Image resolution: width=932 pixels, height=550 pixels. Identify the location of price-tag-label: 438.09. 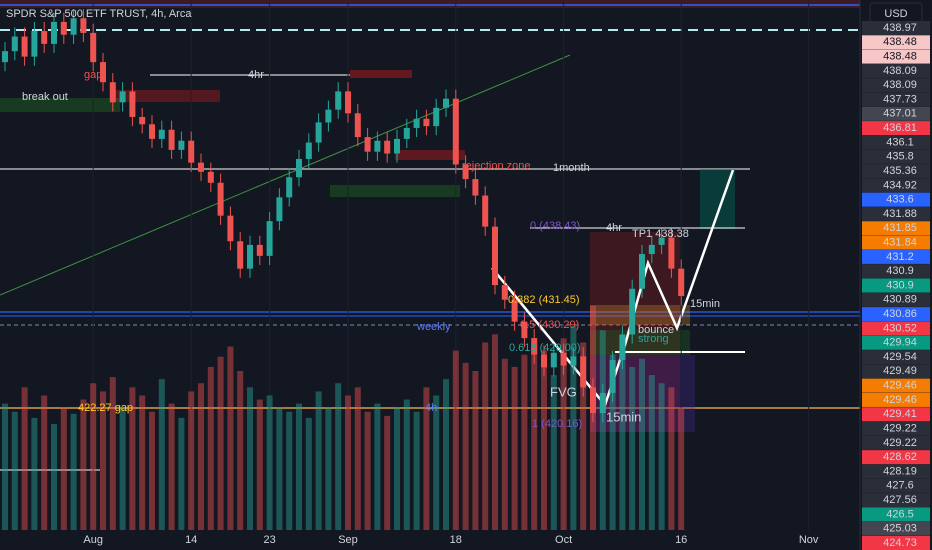
(900, 85).